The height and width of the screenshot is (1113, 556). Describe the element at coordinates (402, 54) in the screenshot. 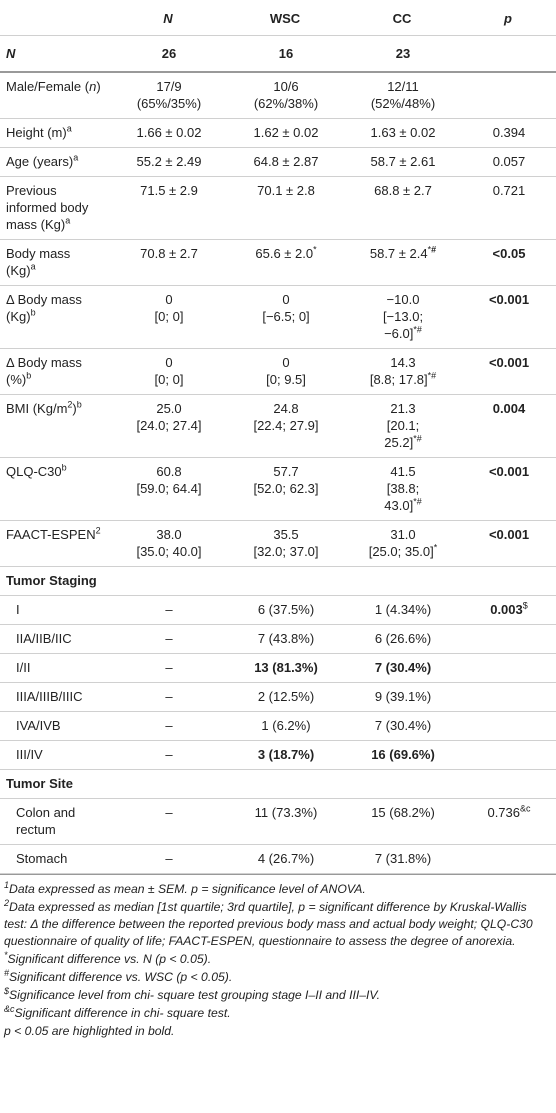

I see `table-cell: 23` at that location.